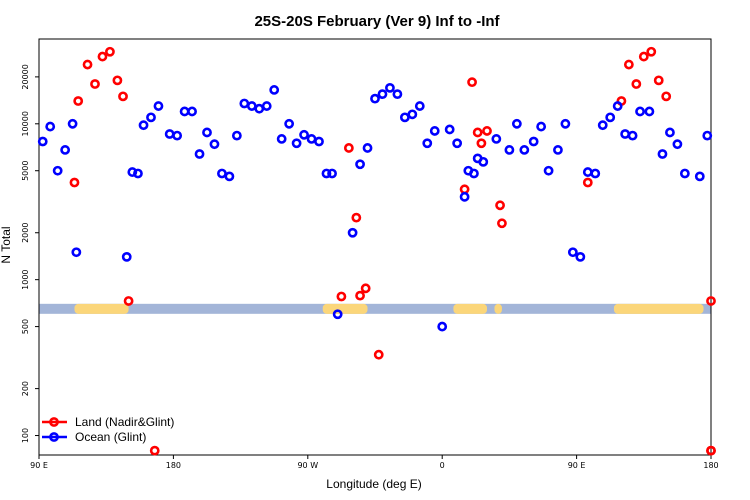  What do you see at coordinates (6, 244) in the screenshot?
I see `y-axis-label: N Total` at bounding box center [6, 244].